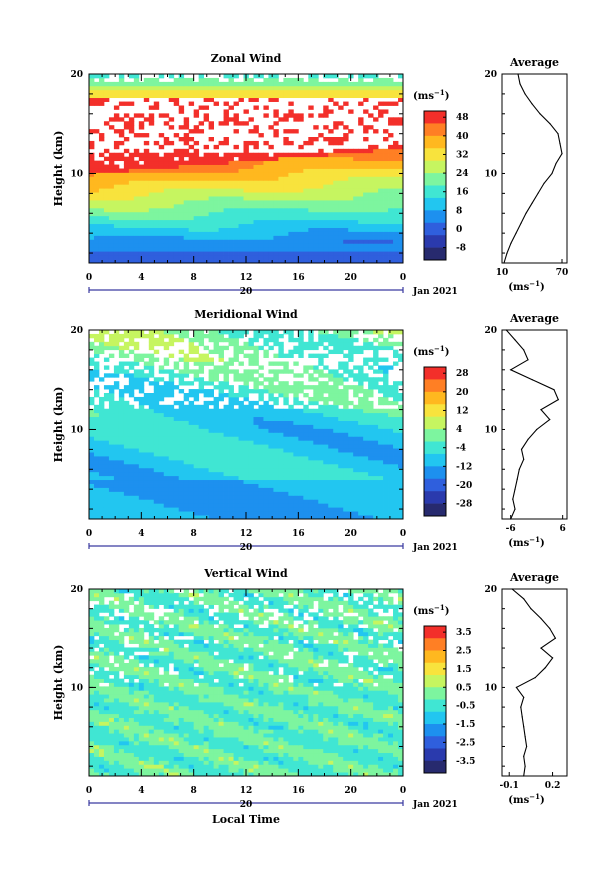  What do you see at coordinates (435, 179) in the screenshot?
I see `colorbar-swatch` at bounding box center [435, 179].